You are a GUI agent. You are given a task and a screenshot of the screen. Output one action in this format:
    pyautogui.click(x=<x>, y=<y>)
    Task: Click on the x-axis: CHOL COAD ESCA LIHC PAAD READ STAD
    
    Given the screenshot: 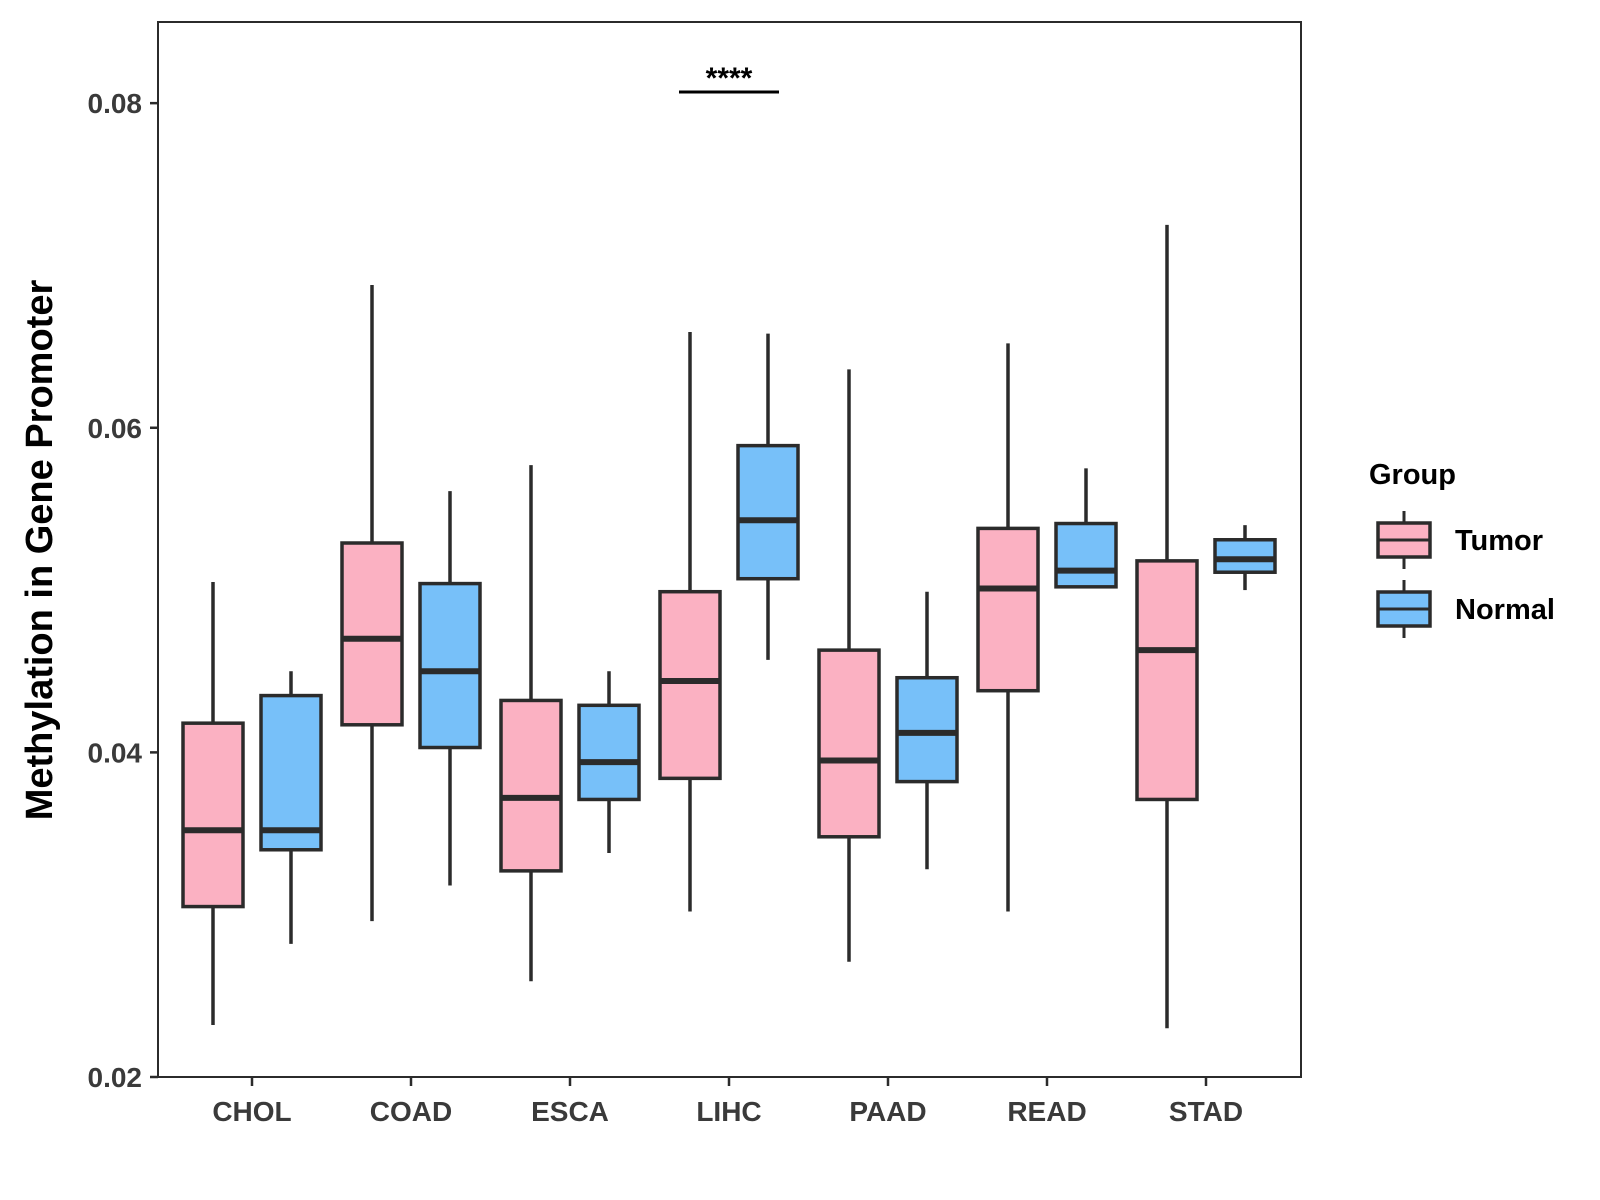 What is the action you would take?
    pyautogui.click(x=727, y=1102)
    